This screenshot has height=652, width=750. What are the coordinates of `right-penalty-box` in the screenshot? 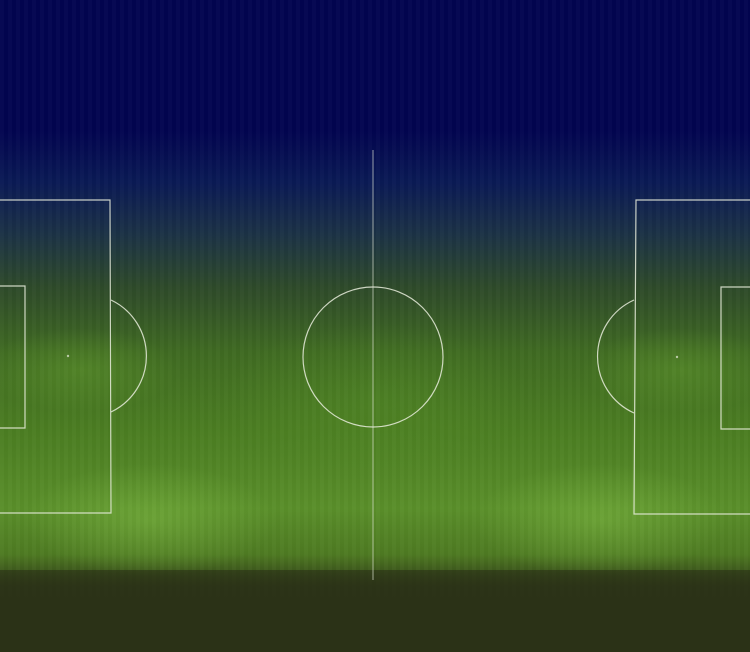 It's located at (692, 357).